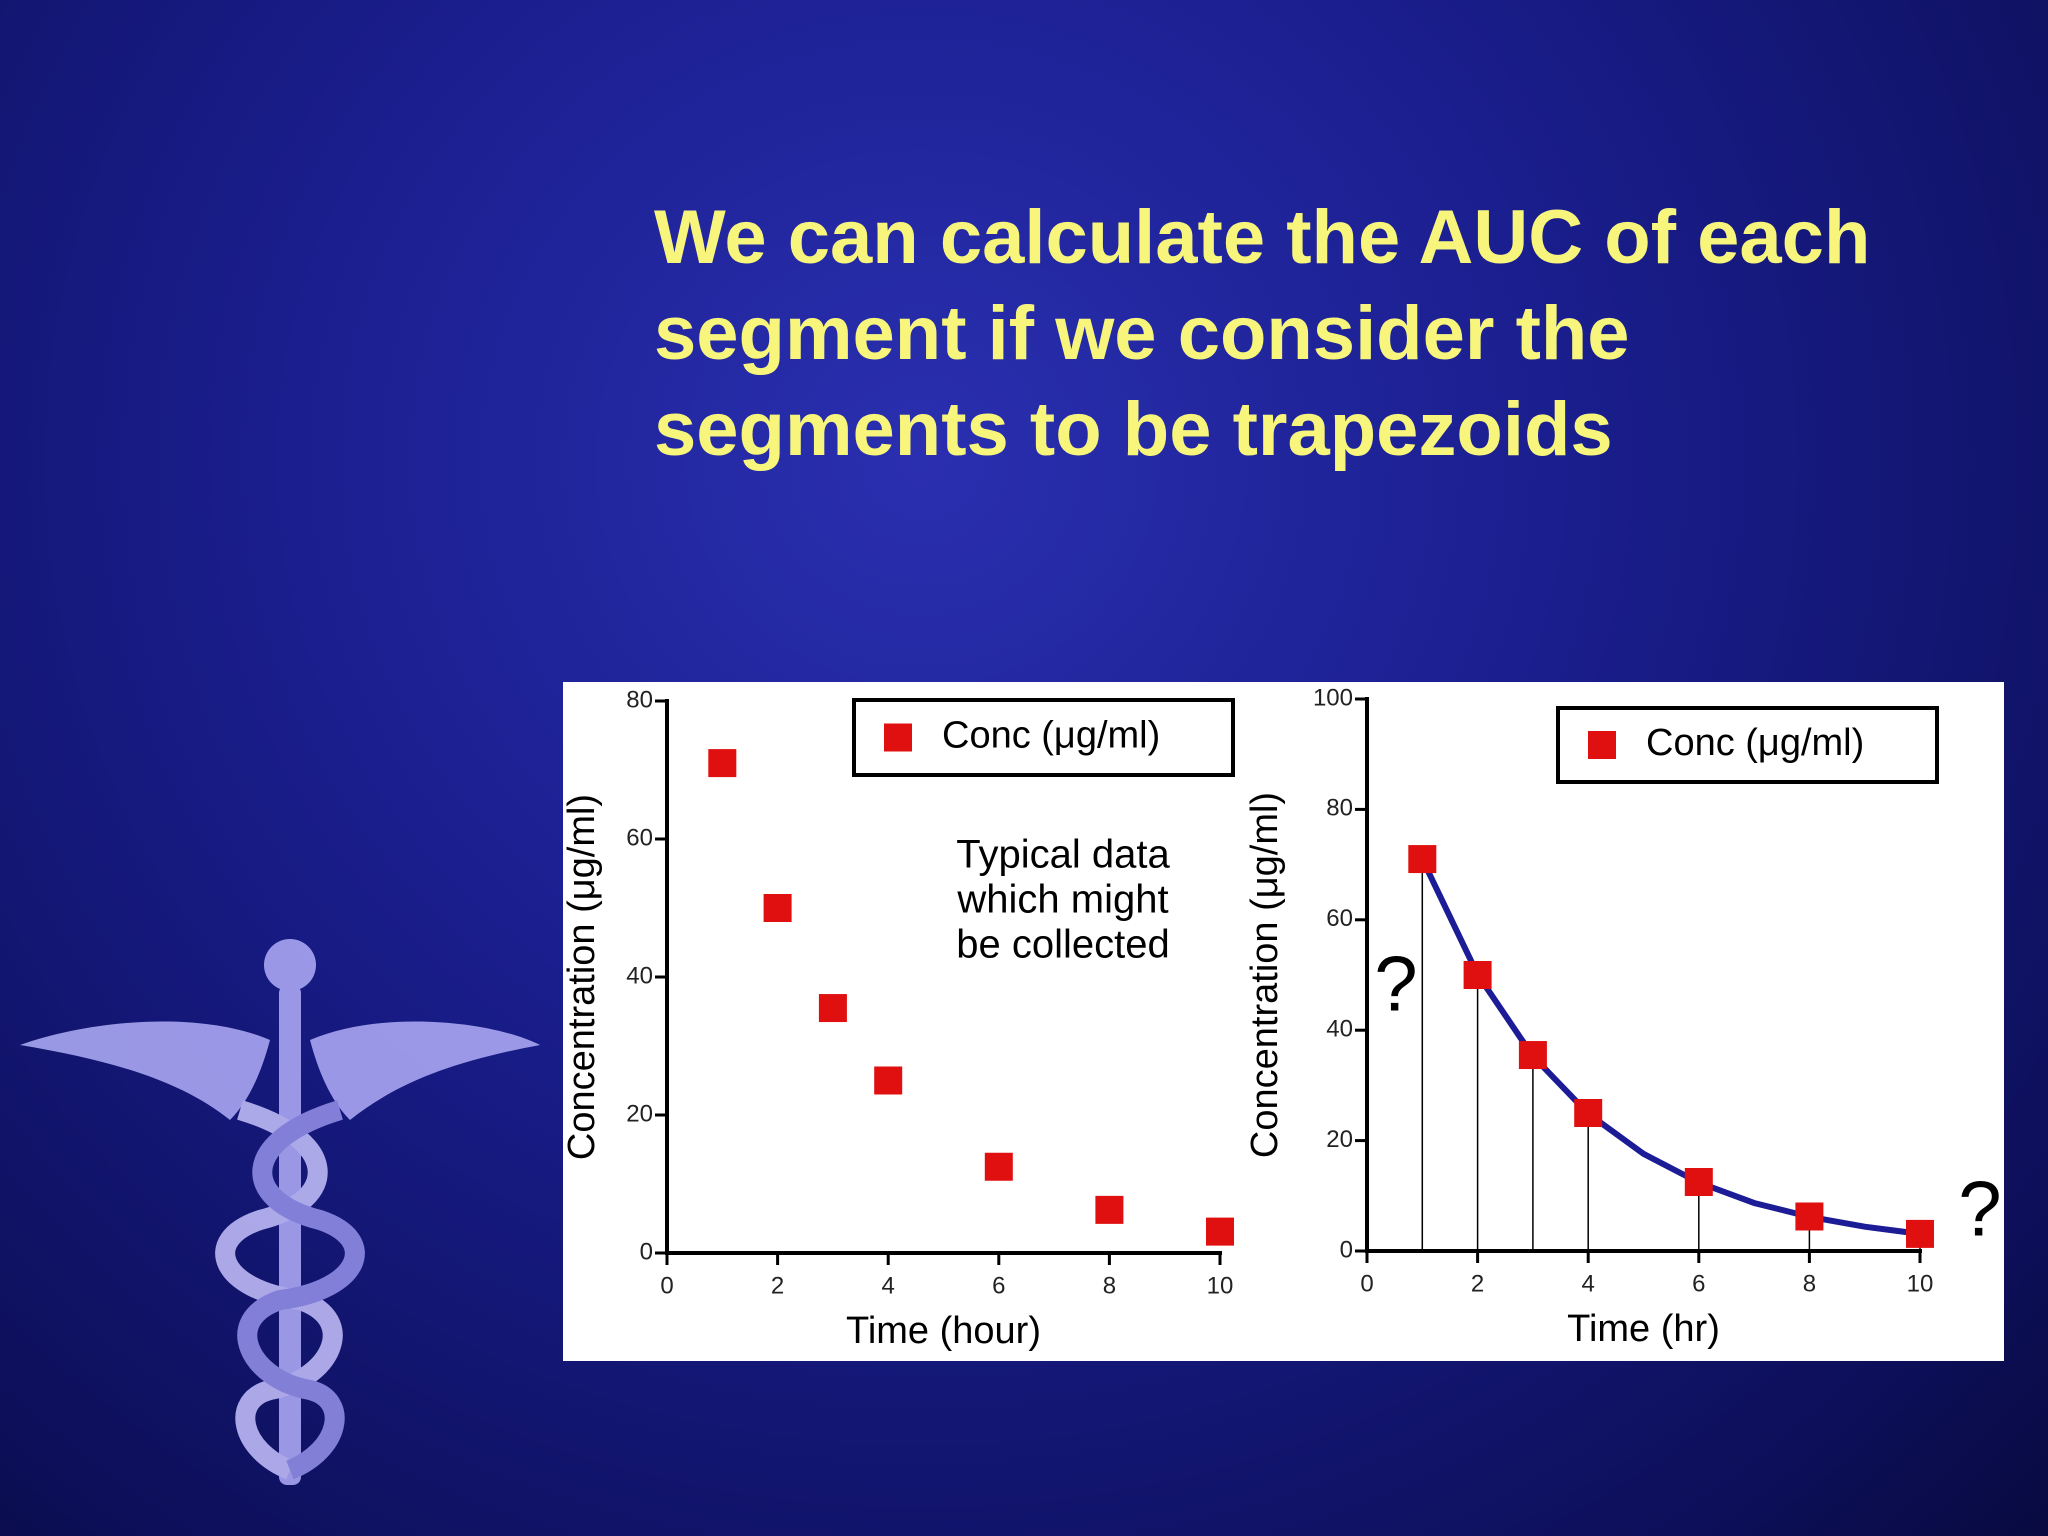 This screenshot has width=2048, height=1536. What do you see at coordinates (1333, 697) in the screenshot?
I see `y-tick-label: 100` at bounding box center [1333, 697].